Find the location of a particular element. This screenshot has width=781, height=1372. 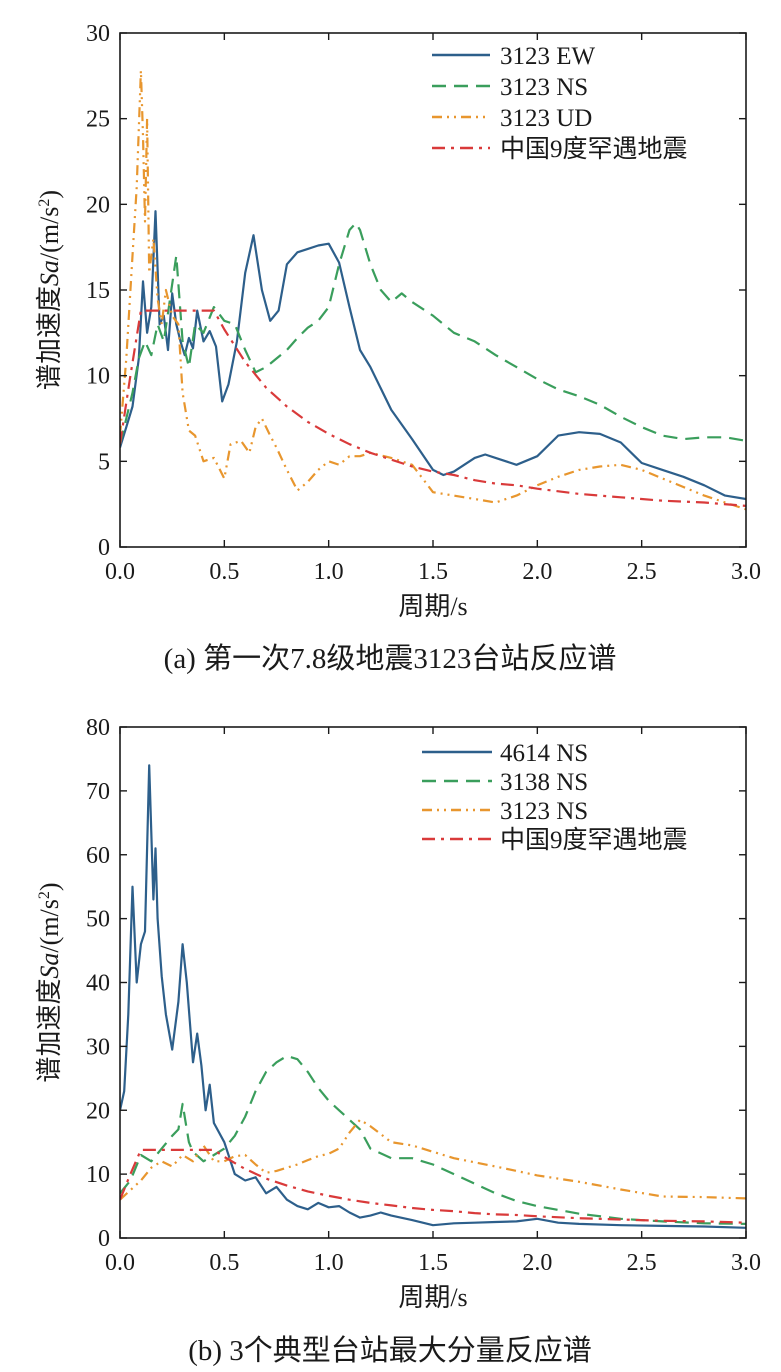

legend-label-3: 3123 NS is located at coordinates (544, 811).